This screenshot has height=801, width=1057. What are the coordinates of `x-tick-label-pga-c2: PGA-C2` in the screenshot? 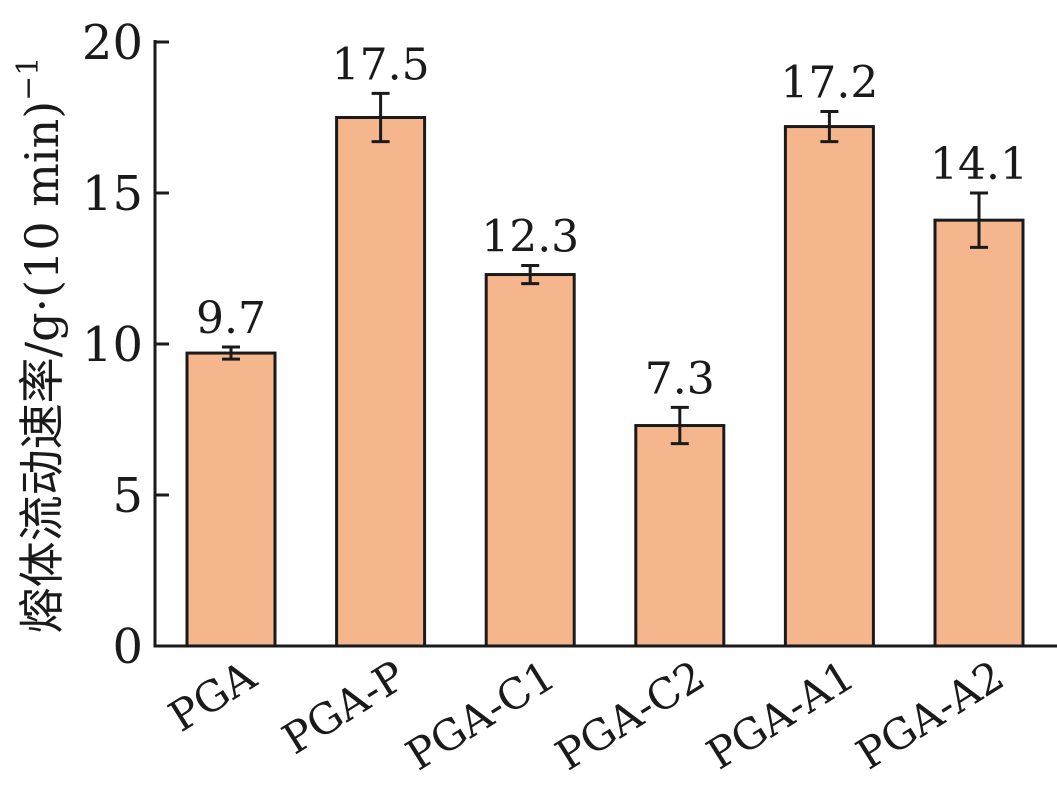 It's located at (630, 715).